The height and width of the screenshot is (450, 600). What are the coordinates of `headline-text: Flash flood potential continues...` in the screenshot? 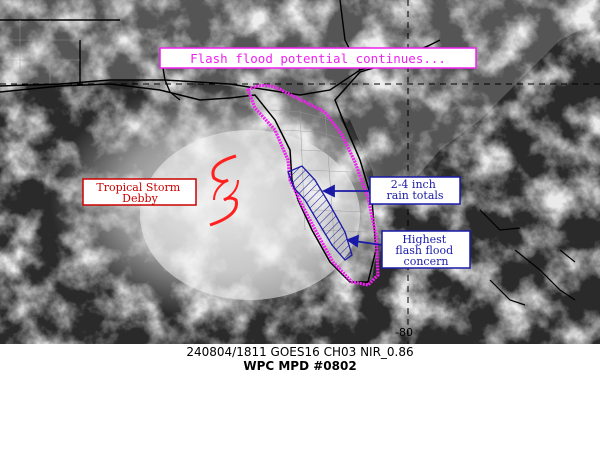 It's located at (318, 58).